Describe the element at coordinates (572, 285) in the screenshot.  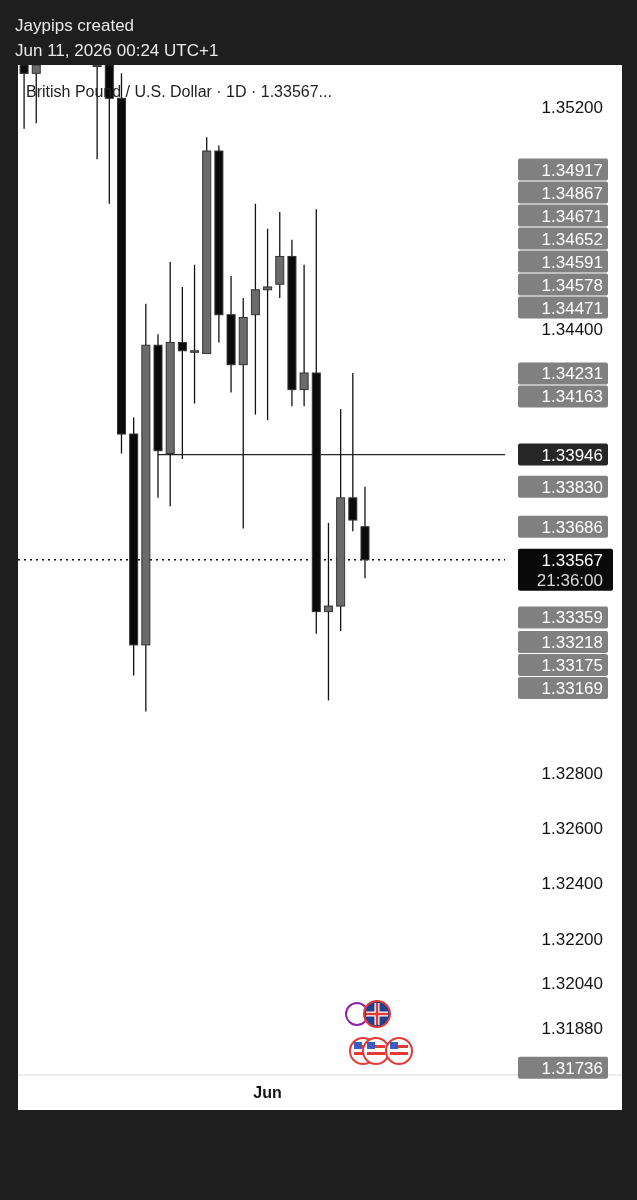
I see `text: 1.34578` at that location.